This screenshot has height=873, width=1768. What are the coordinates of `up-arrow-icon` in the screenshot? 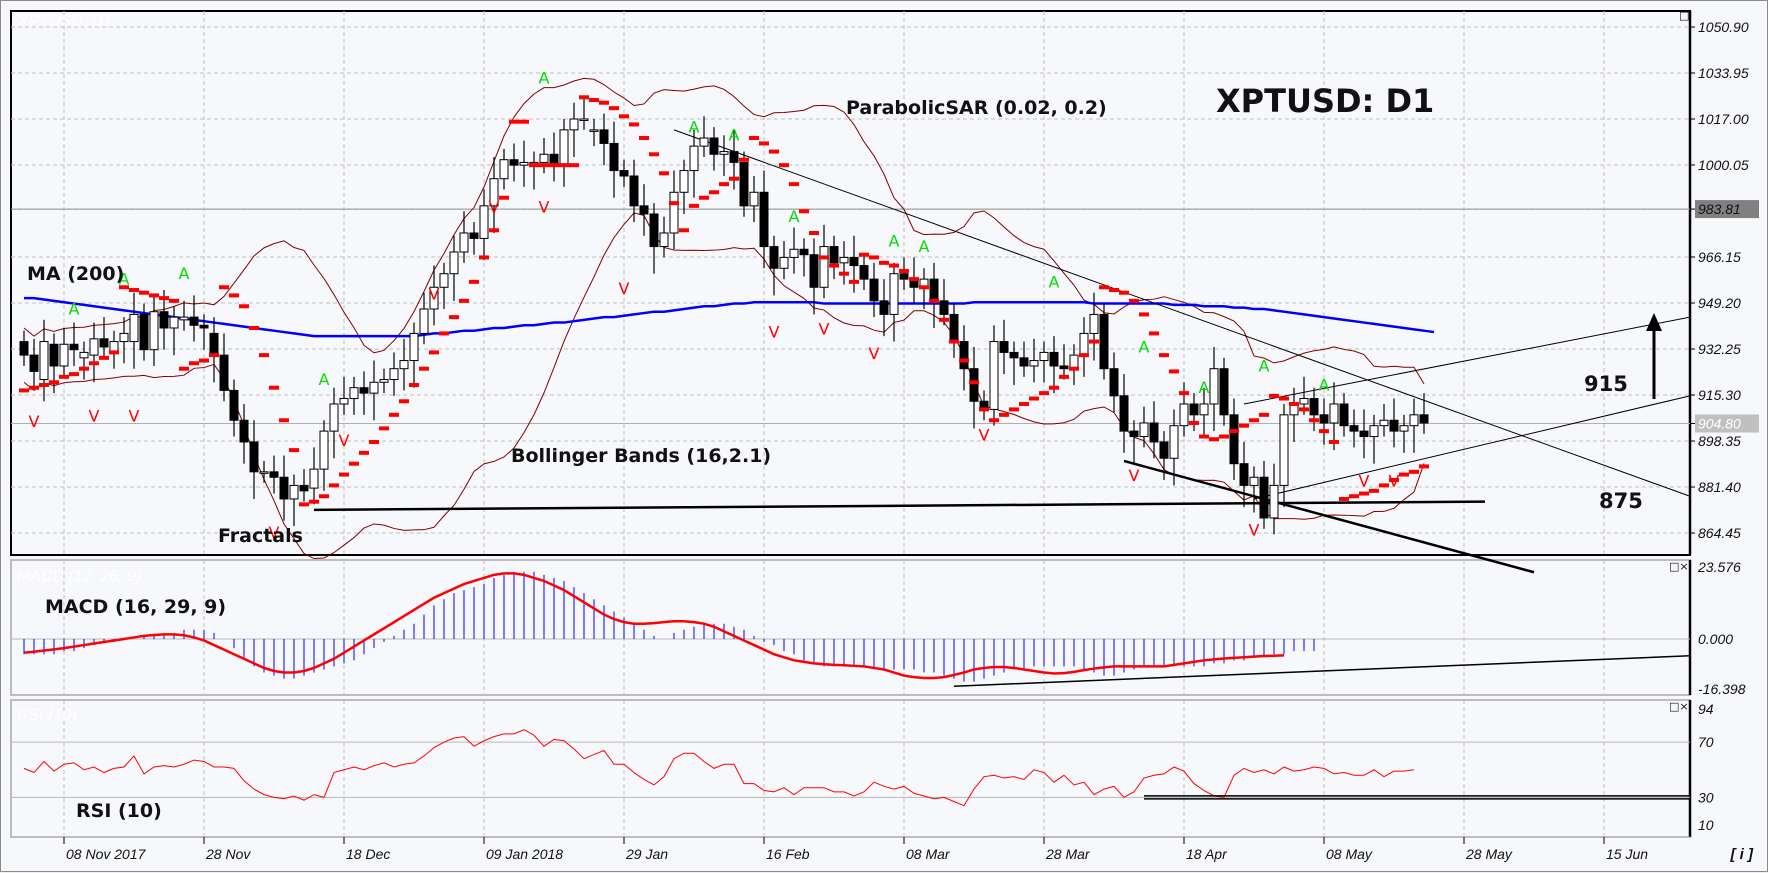 It's located at (1654, 356).